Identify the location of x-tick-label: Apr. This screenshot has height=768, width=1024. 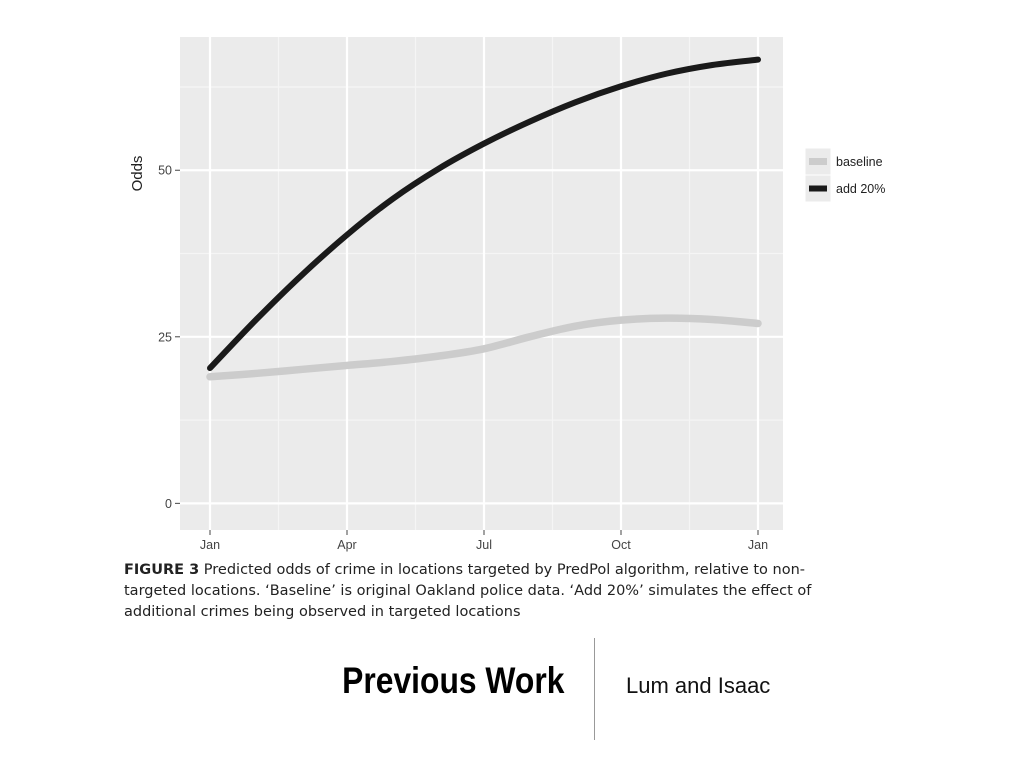
(346, 545).